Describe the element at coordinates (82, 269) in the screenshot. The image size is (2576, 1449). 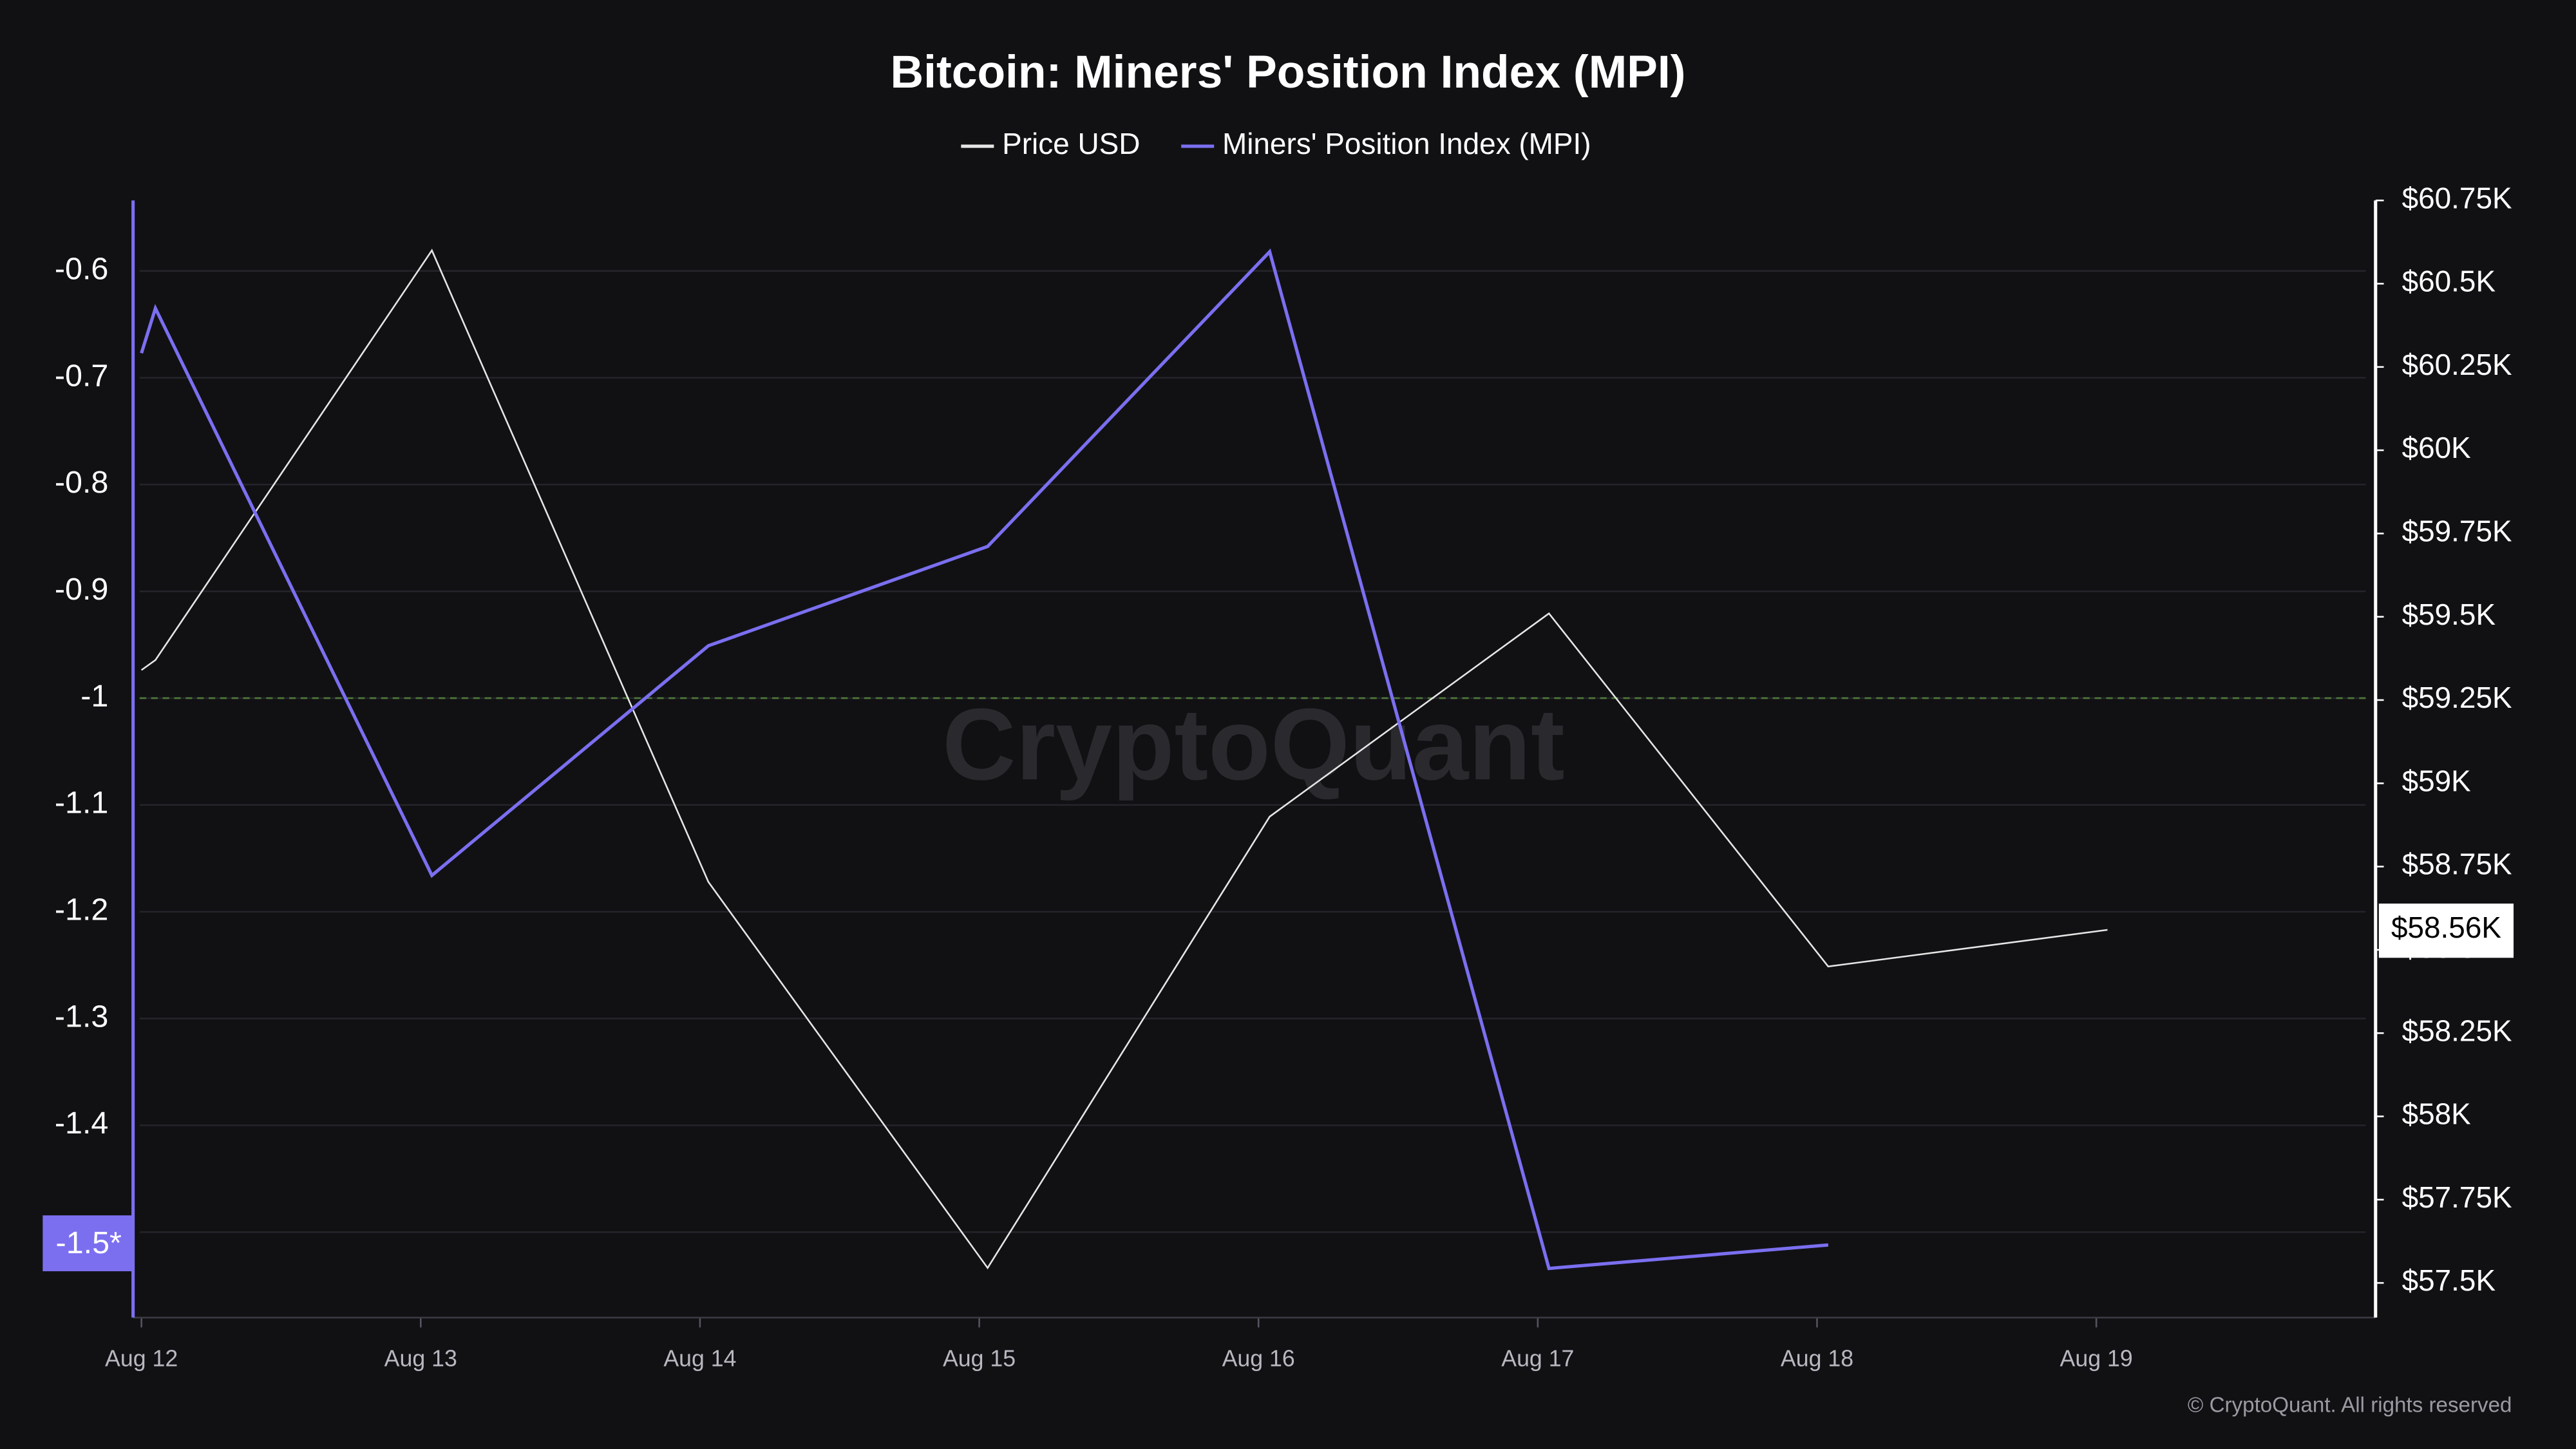
I see `y-tick-label: -0.6` at that location.